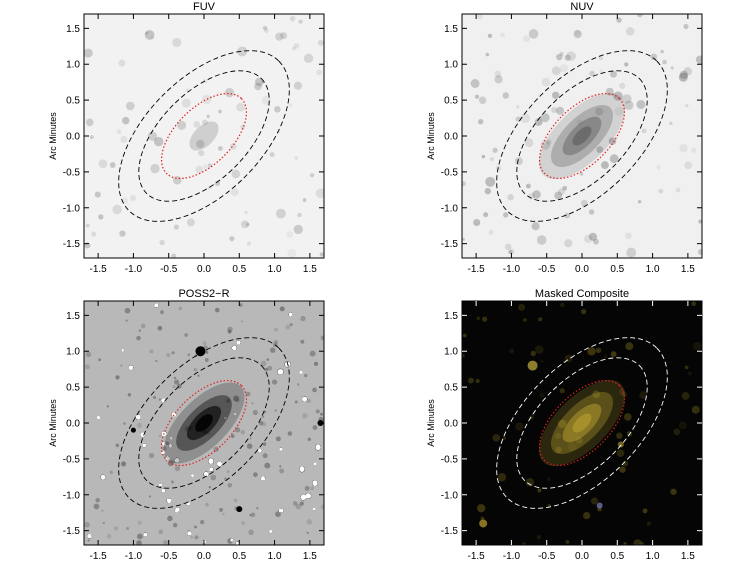 Image resolution: width=756 pixels, height=576 pixels. I want to click on panel-title: FUV, so click(204, 7).